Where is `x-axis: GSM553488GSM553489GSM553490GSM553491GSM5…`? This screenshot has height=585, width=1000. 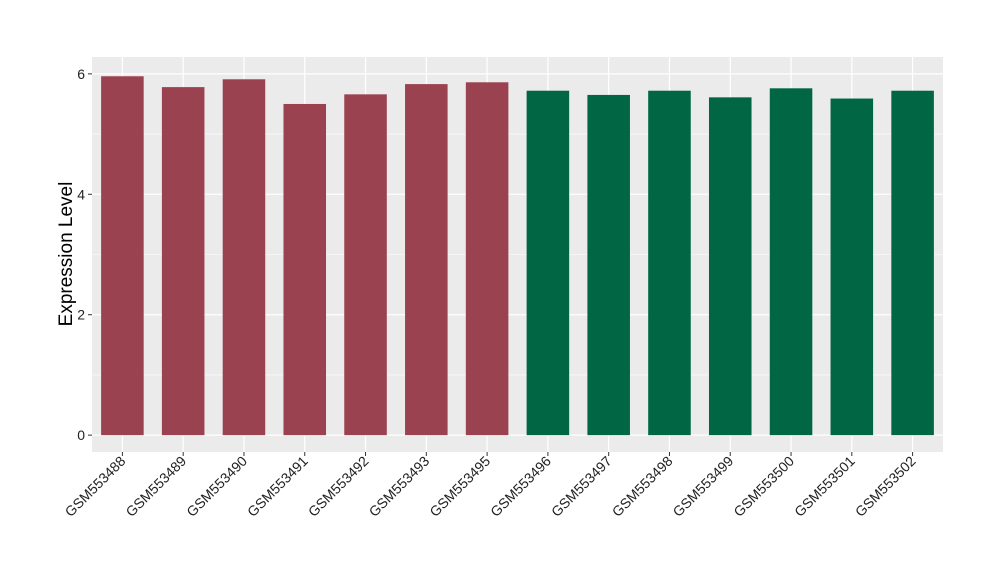 x-axis: GSM553488GSM553489GSM553490GSM553491GSM5… is located at coordinates (490, 486).